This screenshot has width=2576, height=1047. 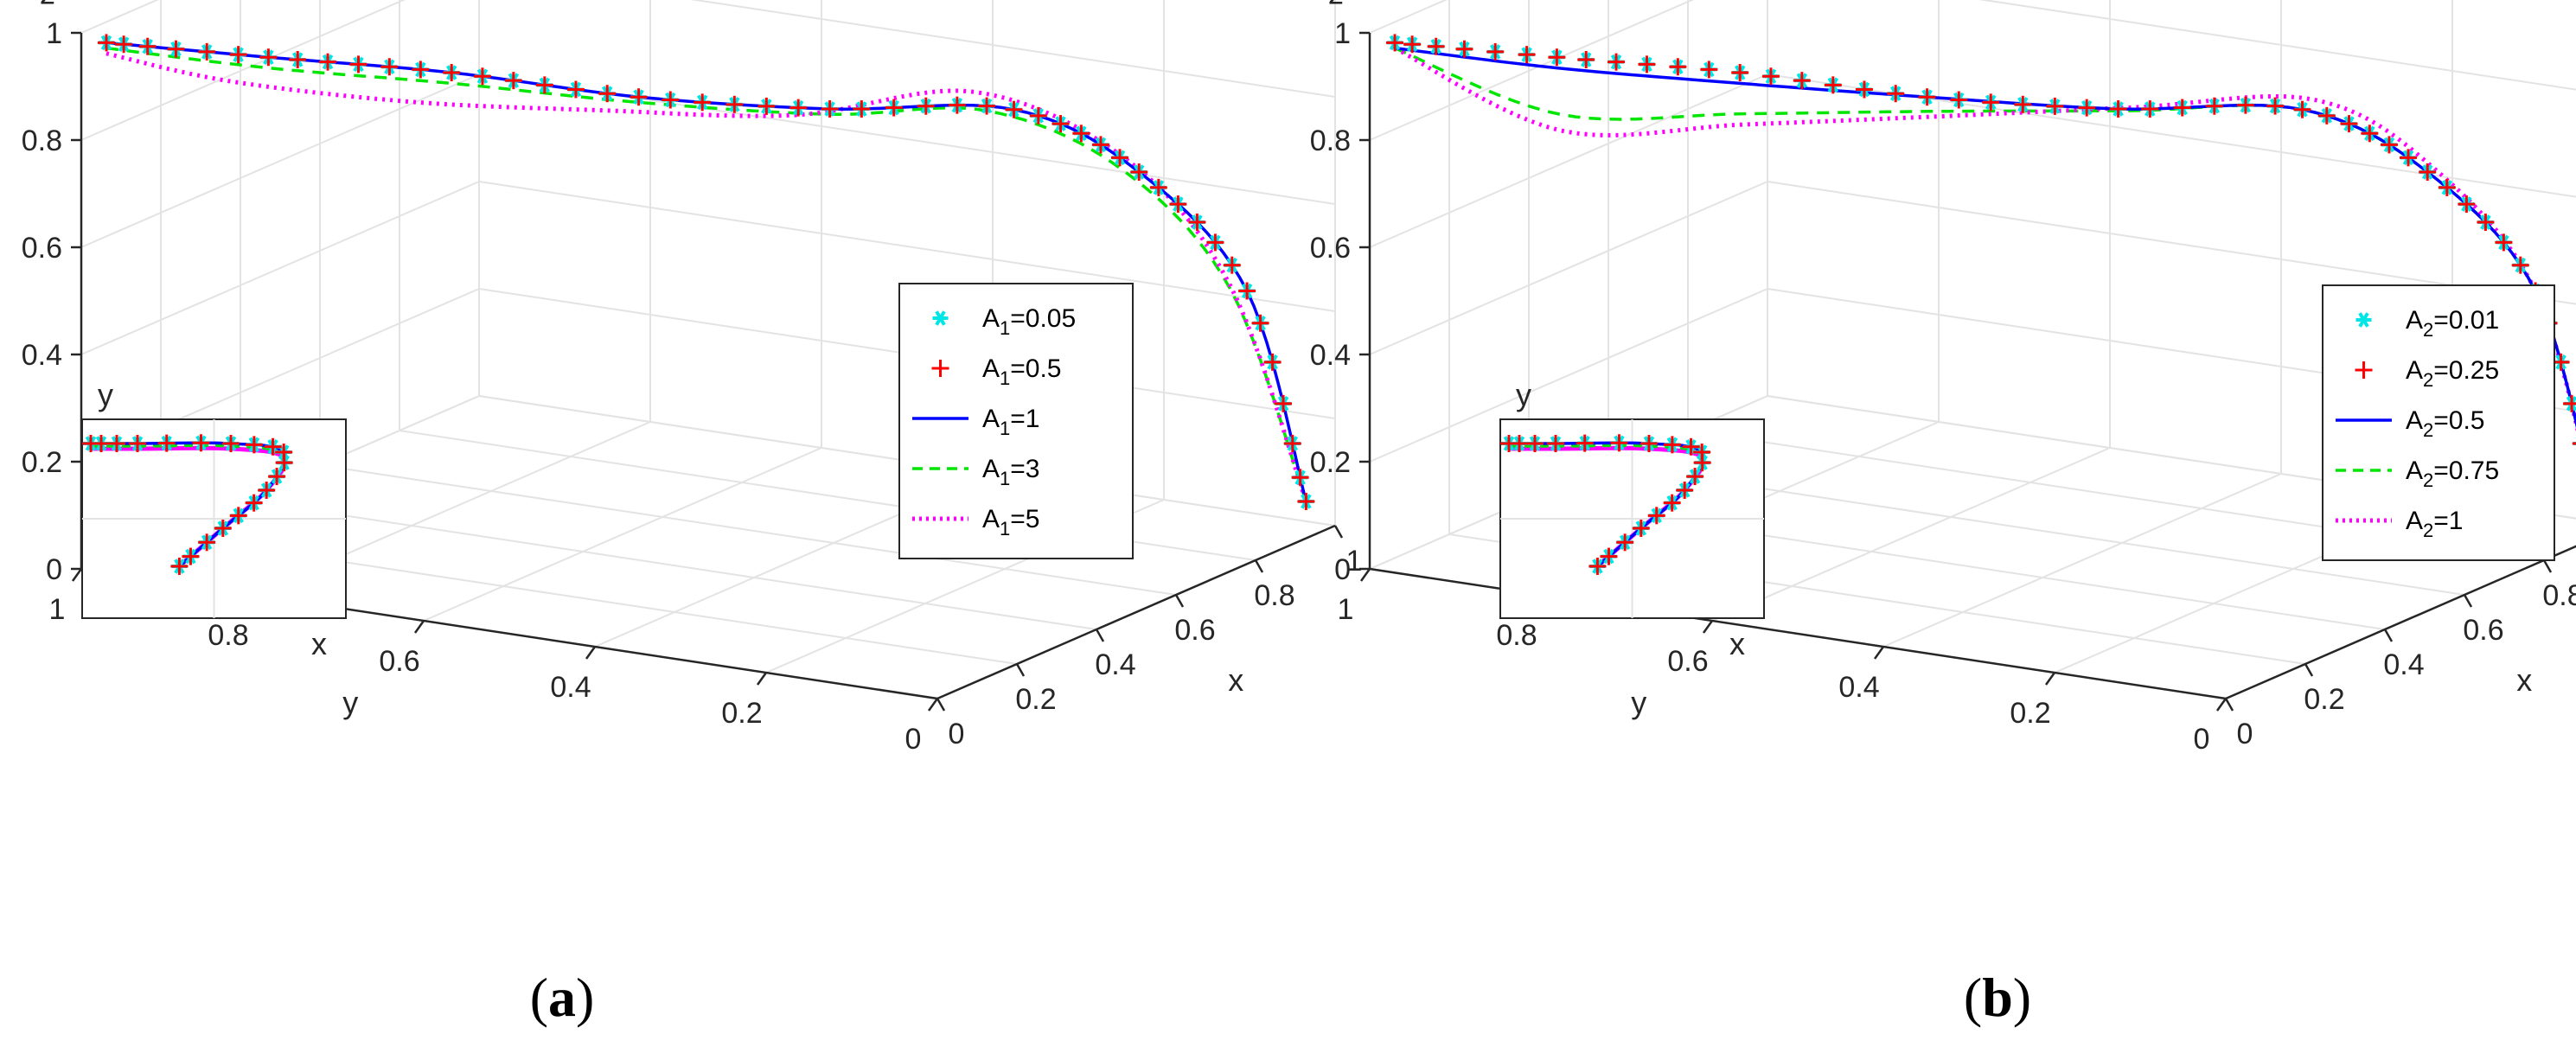 I want to click on panel-caption: (b), so click(x=1997, y=998).